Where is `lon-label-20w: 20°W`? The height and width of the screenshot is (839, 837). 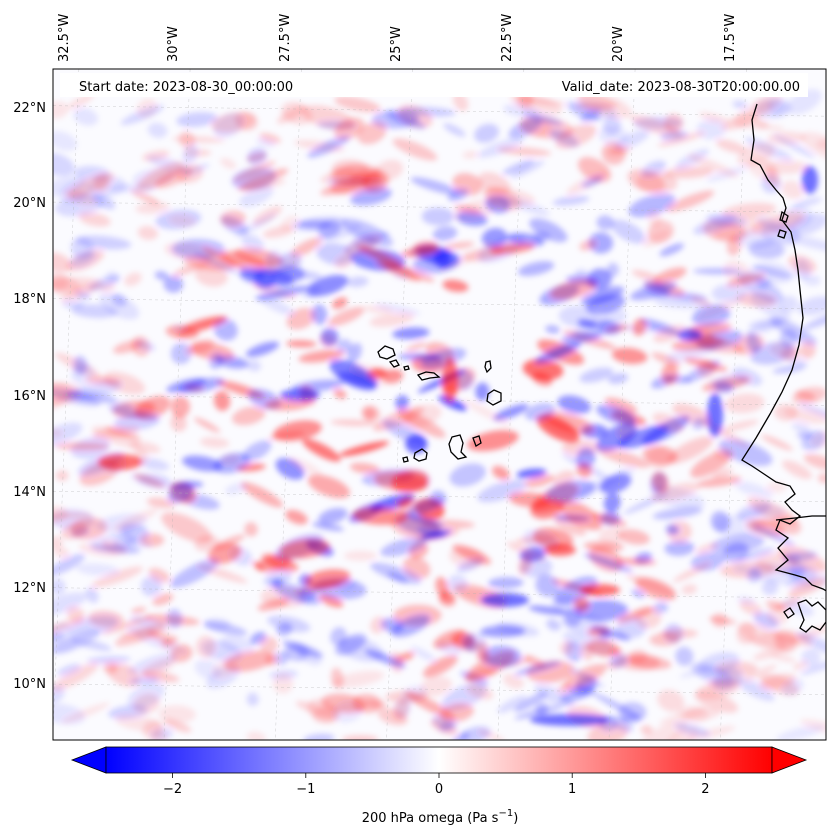 lon-label-20w: 20°W is located at coordinates (618, 44).